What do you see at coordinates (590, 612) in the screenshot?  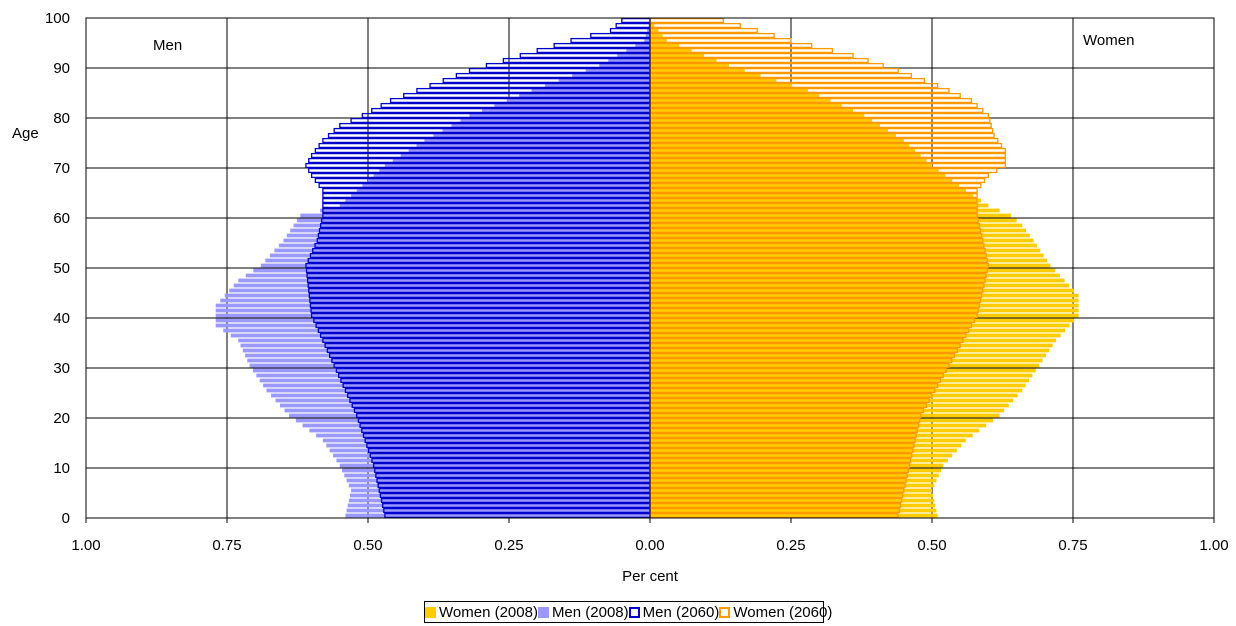 I see `legend-label-men-2008: Men (2008)` at bounding box center [590, 612].